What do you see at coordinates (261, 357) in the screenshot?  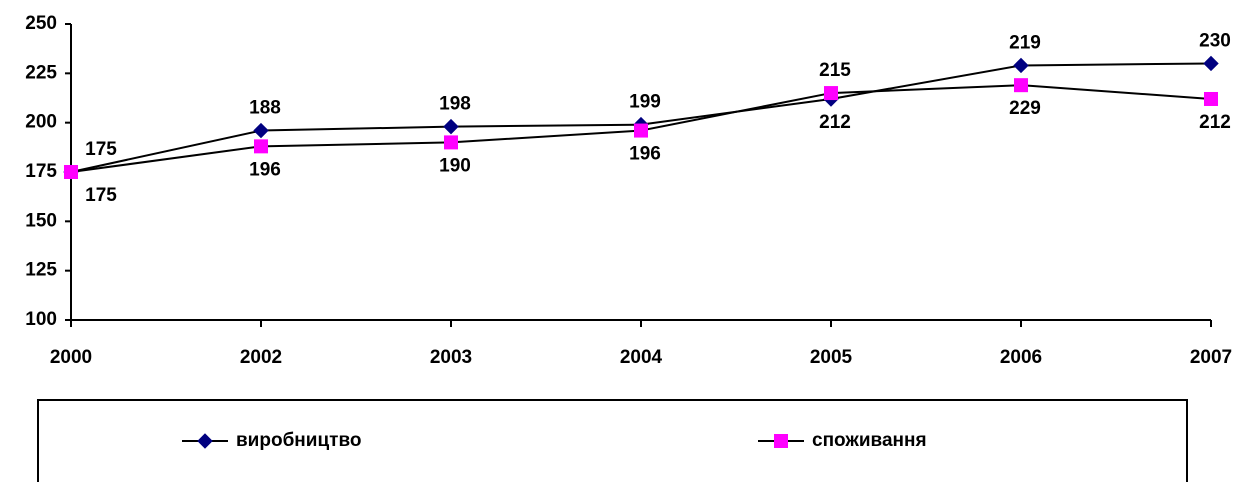 I see `x-tick-label: 2002` at bounding box center [261, 357].